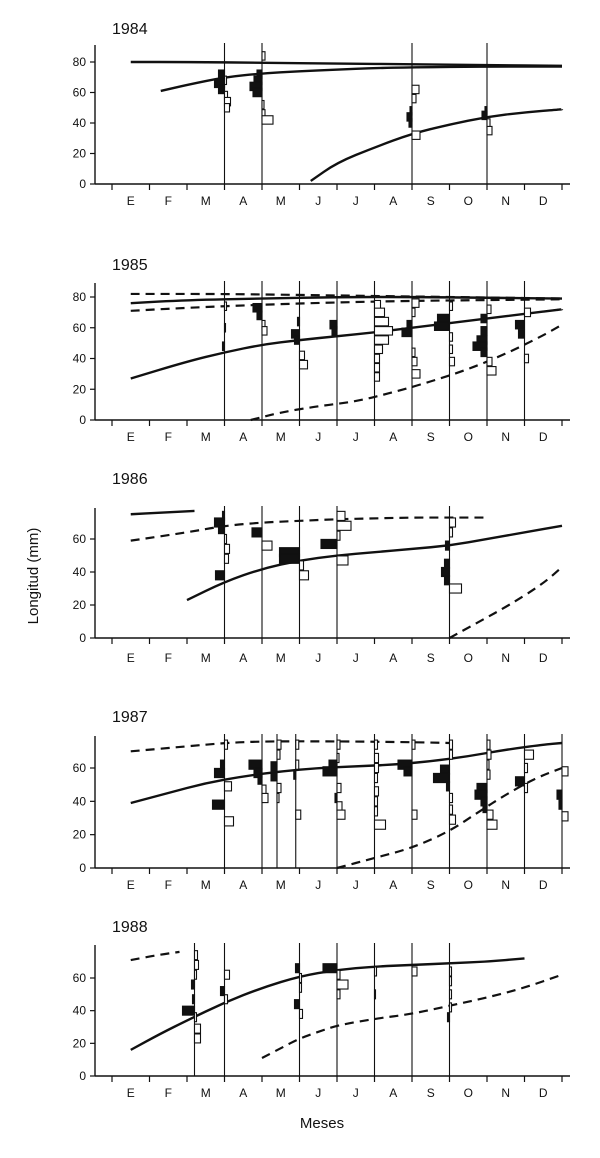 Image resolution: width=600 pixels, height=1158 pixels. I want to click on month-label: F, so click(168, 437).